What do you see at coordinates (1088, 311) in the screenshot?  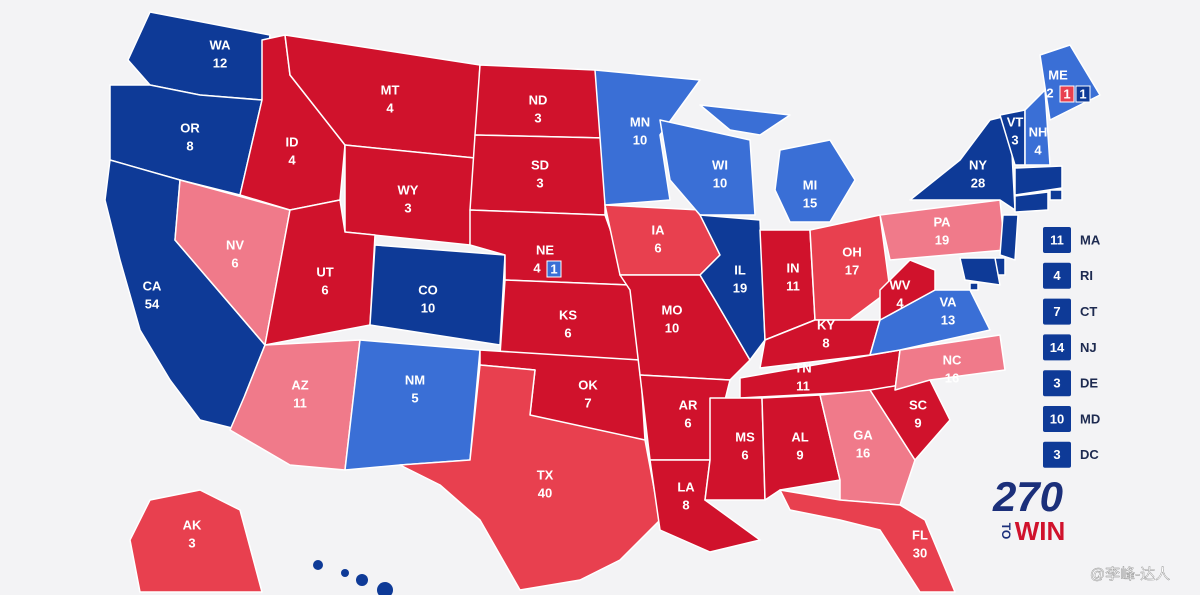 I see `small-state-abbr: CT` at bounding box center [1088, 311].